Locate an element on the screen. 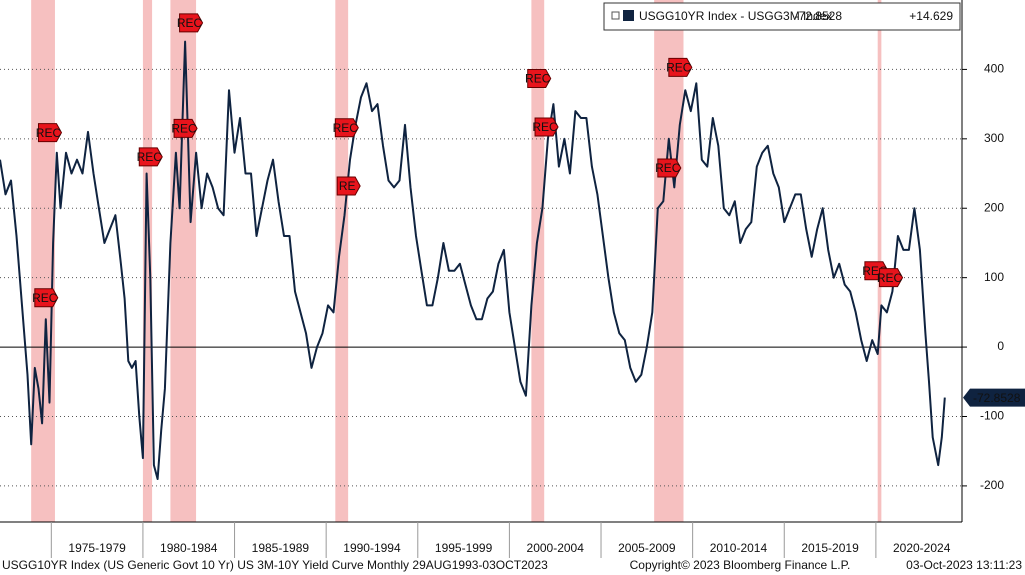 This screenshot has width=1025, height=575. x-period-label: 1985-1989 is located at coordinates (281, 548).